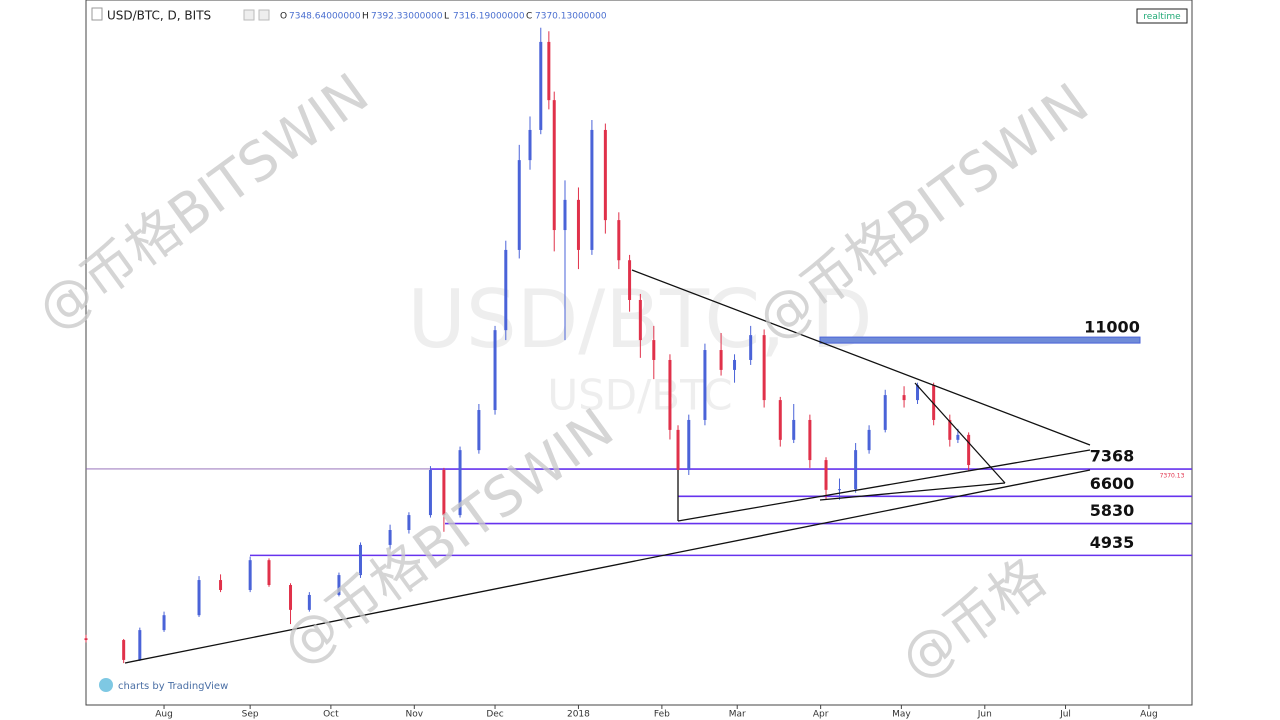 Image resolution: width=1280 pixels, height=720 pixels. I want to click on x-tick-label: Feb, so click(662, 715).